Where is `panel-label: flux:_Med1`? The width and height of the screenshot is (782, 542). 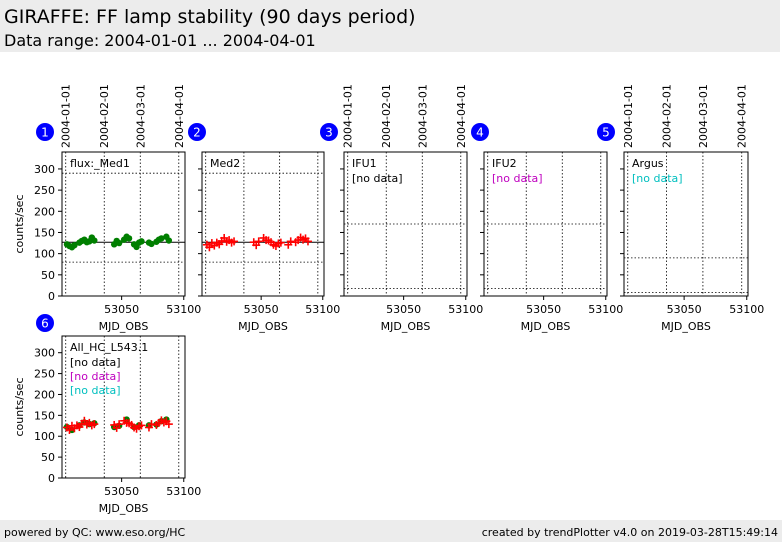 panel-label: flux:_Med1 is located at coordinates (100, 163).